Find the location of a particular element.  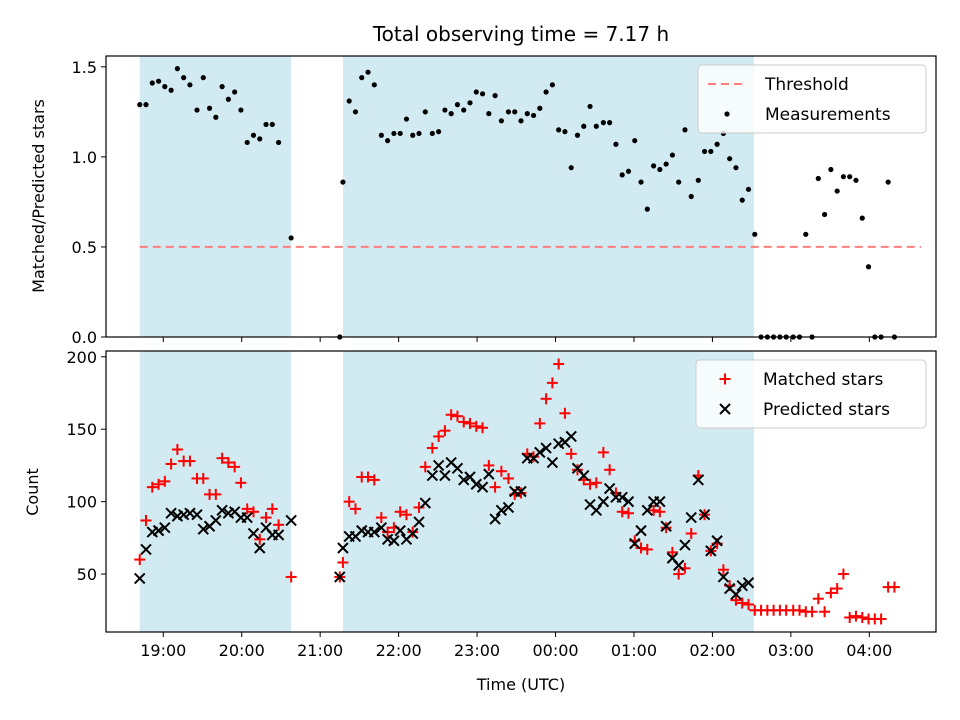

x-tick-label: 04:00 is located at coordinates (869, 650).